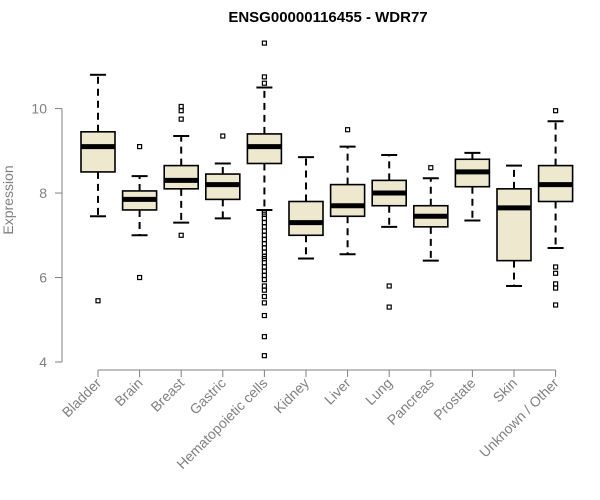 The height and width of the screenshot is (500, 600). I want to click on x-tick-label: Unknown / Other, so click(519, 418).